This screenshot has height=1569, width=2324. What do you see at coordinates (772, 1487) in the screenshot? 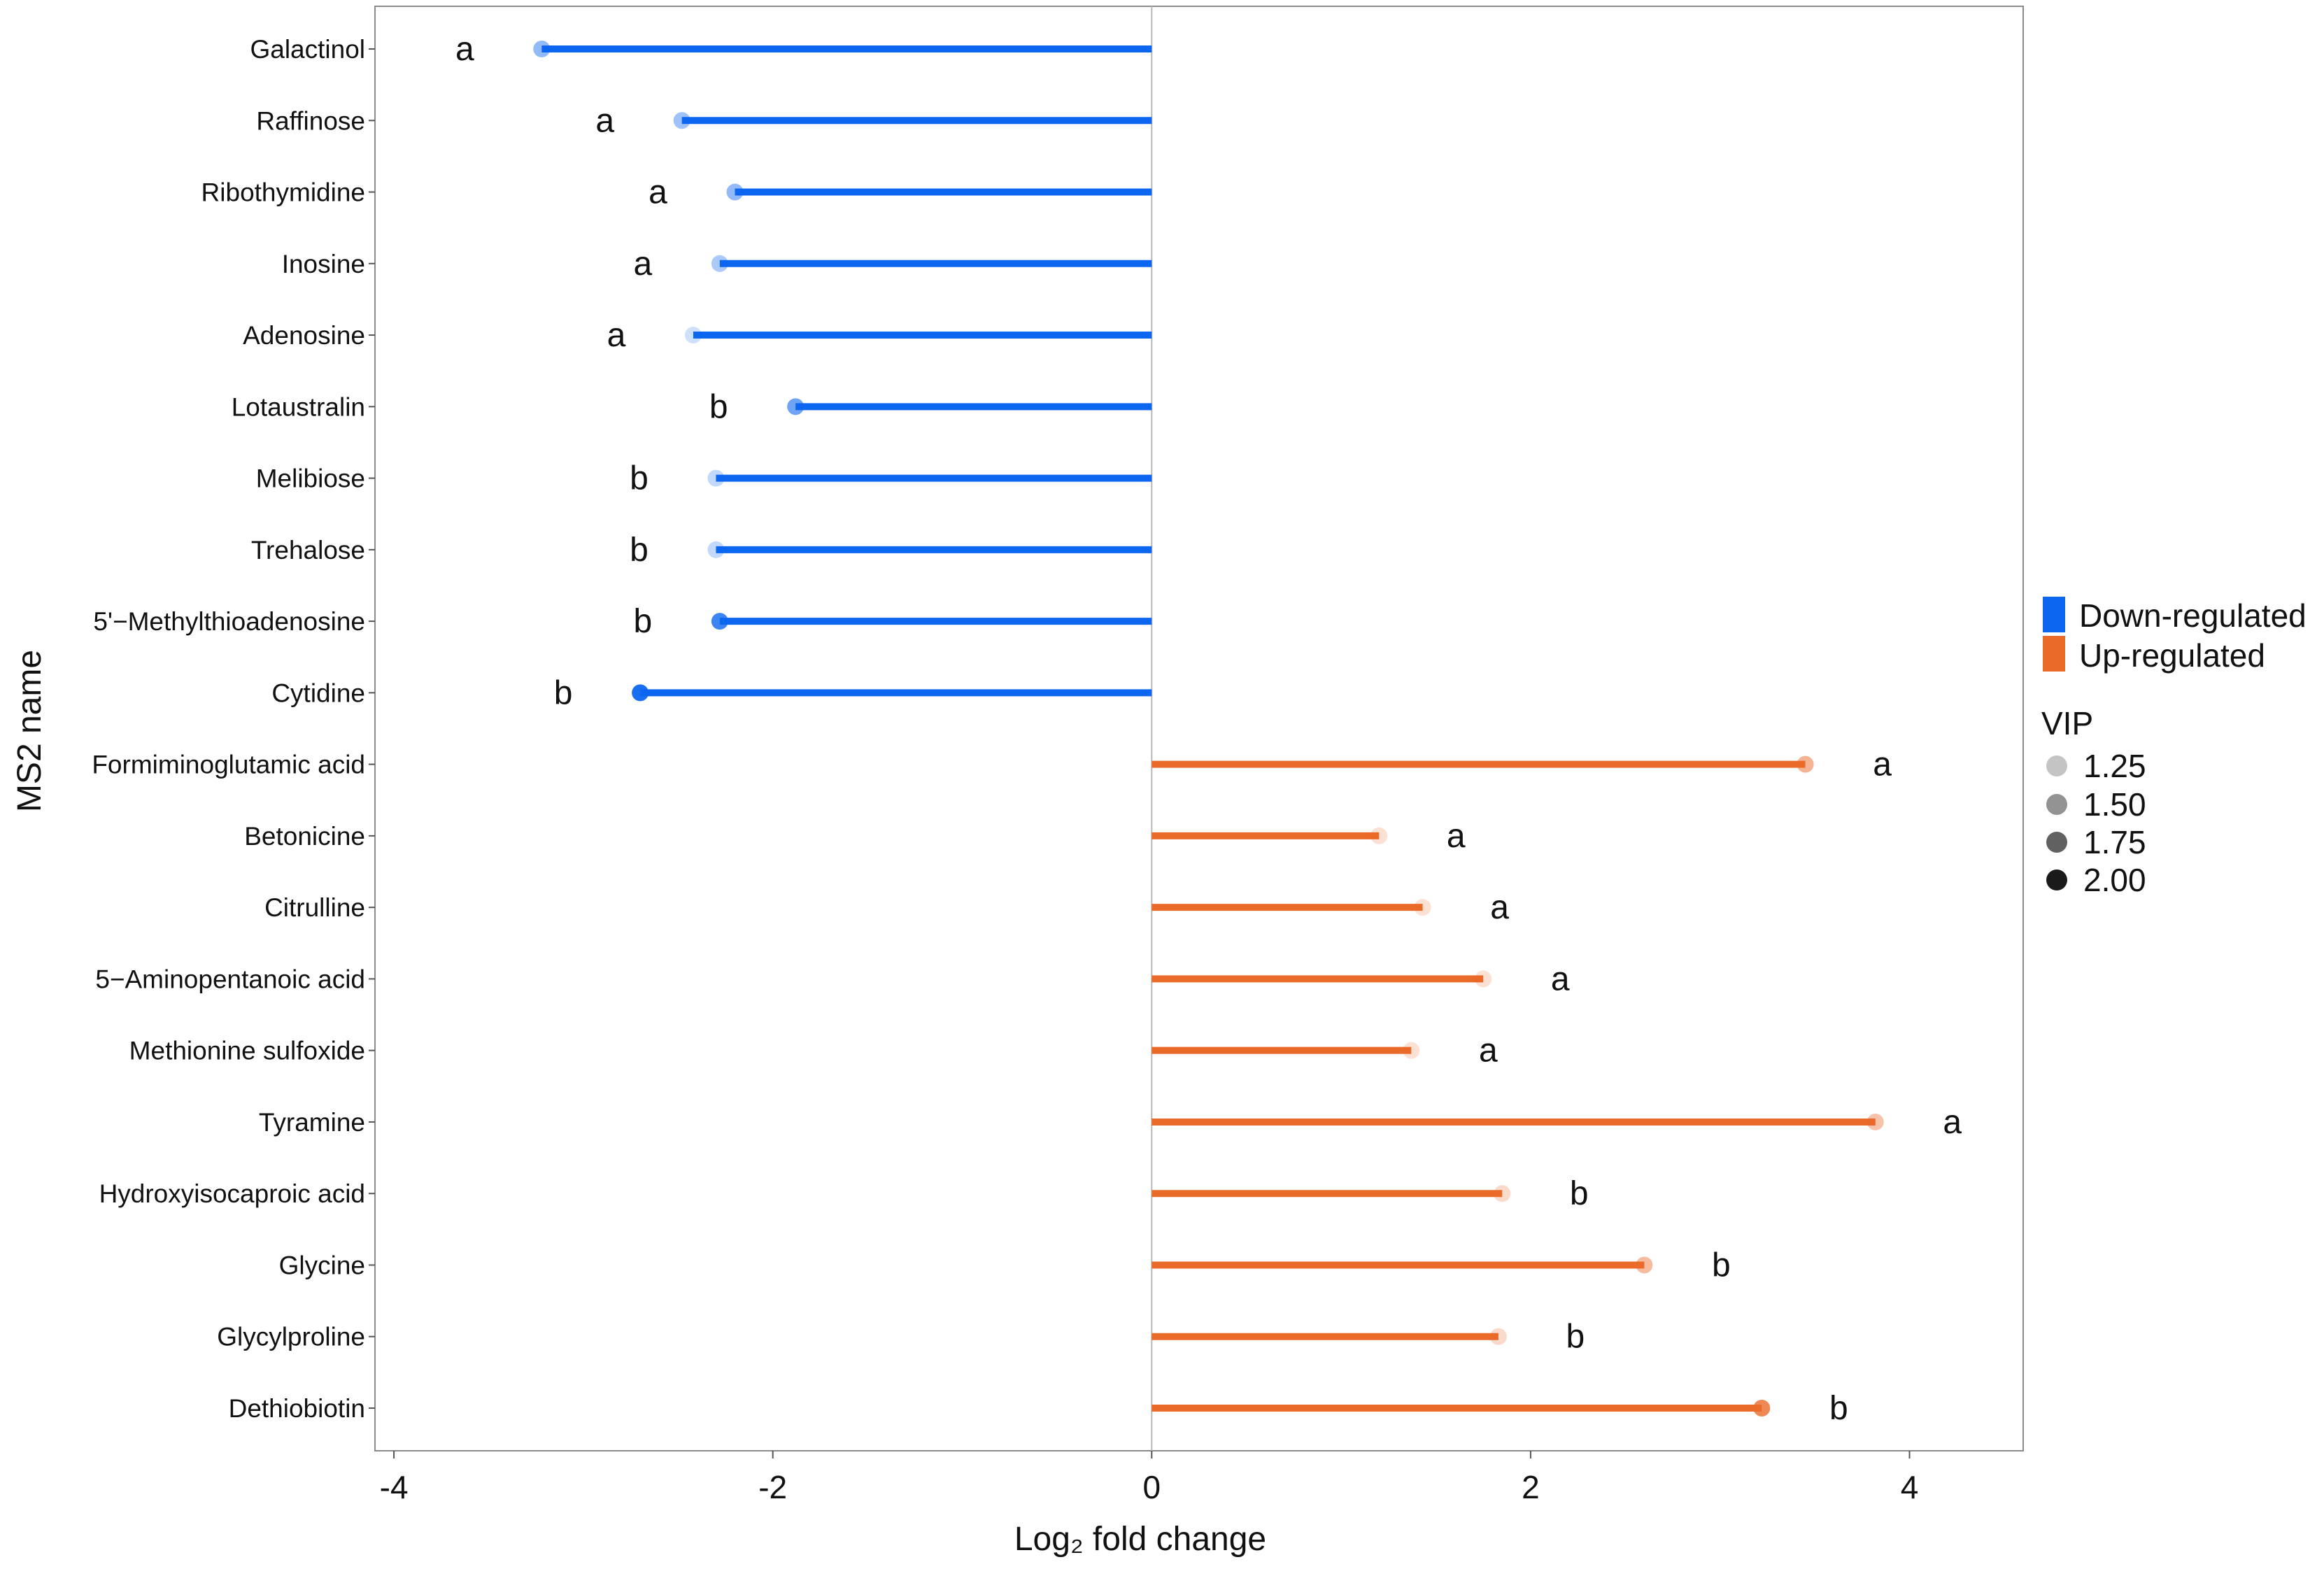
I see `x-tick-label-1: -2` at bounding box center [772, 1487].